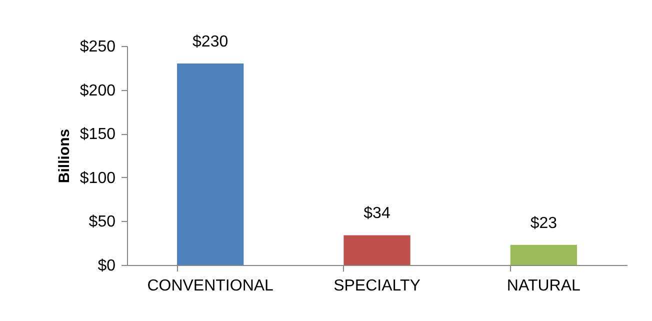  Describe the element at coordinates (98, 135) in the screenshot. I see `y-tick-label: $150` at that location.